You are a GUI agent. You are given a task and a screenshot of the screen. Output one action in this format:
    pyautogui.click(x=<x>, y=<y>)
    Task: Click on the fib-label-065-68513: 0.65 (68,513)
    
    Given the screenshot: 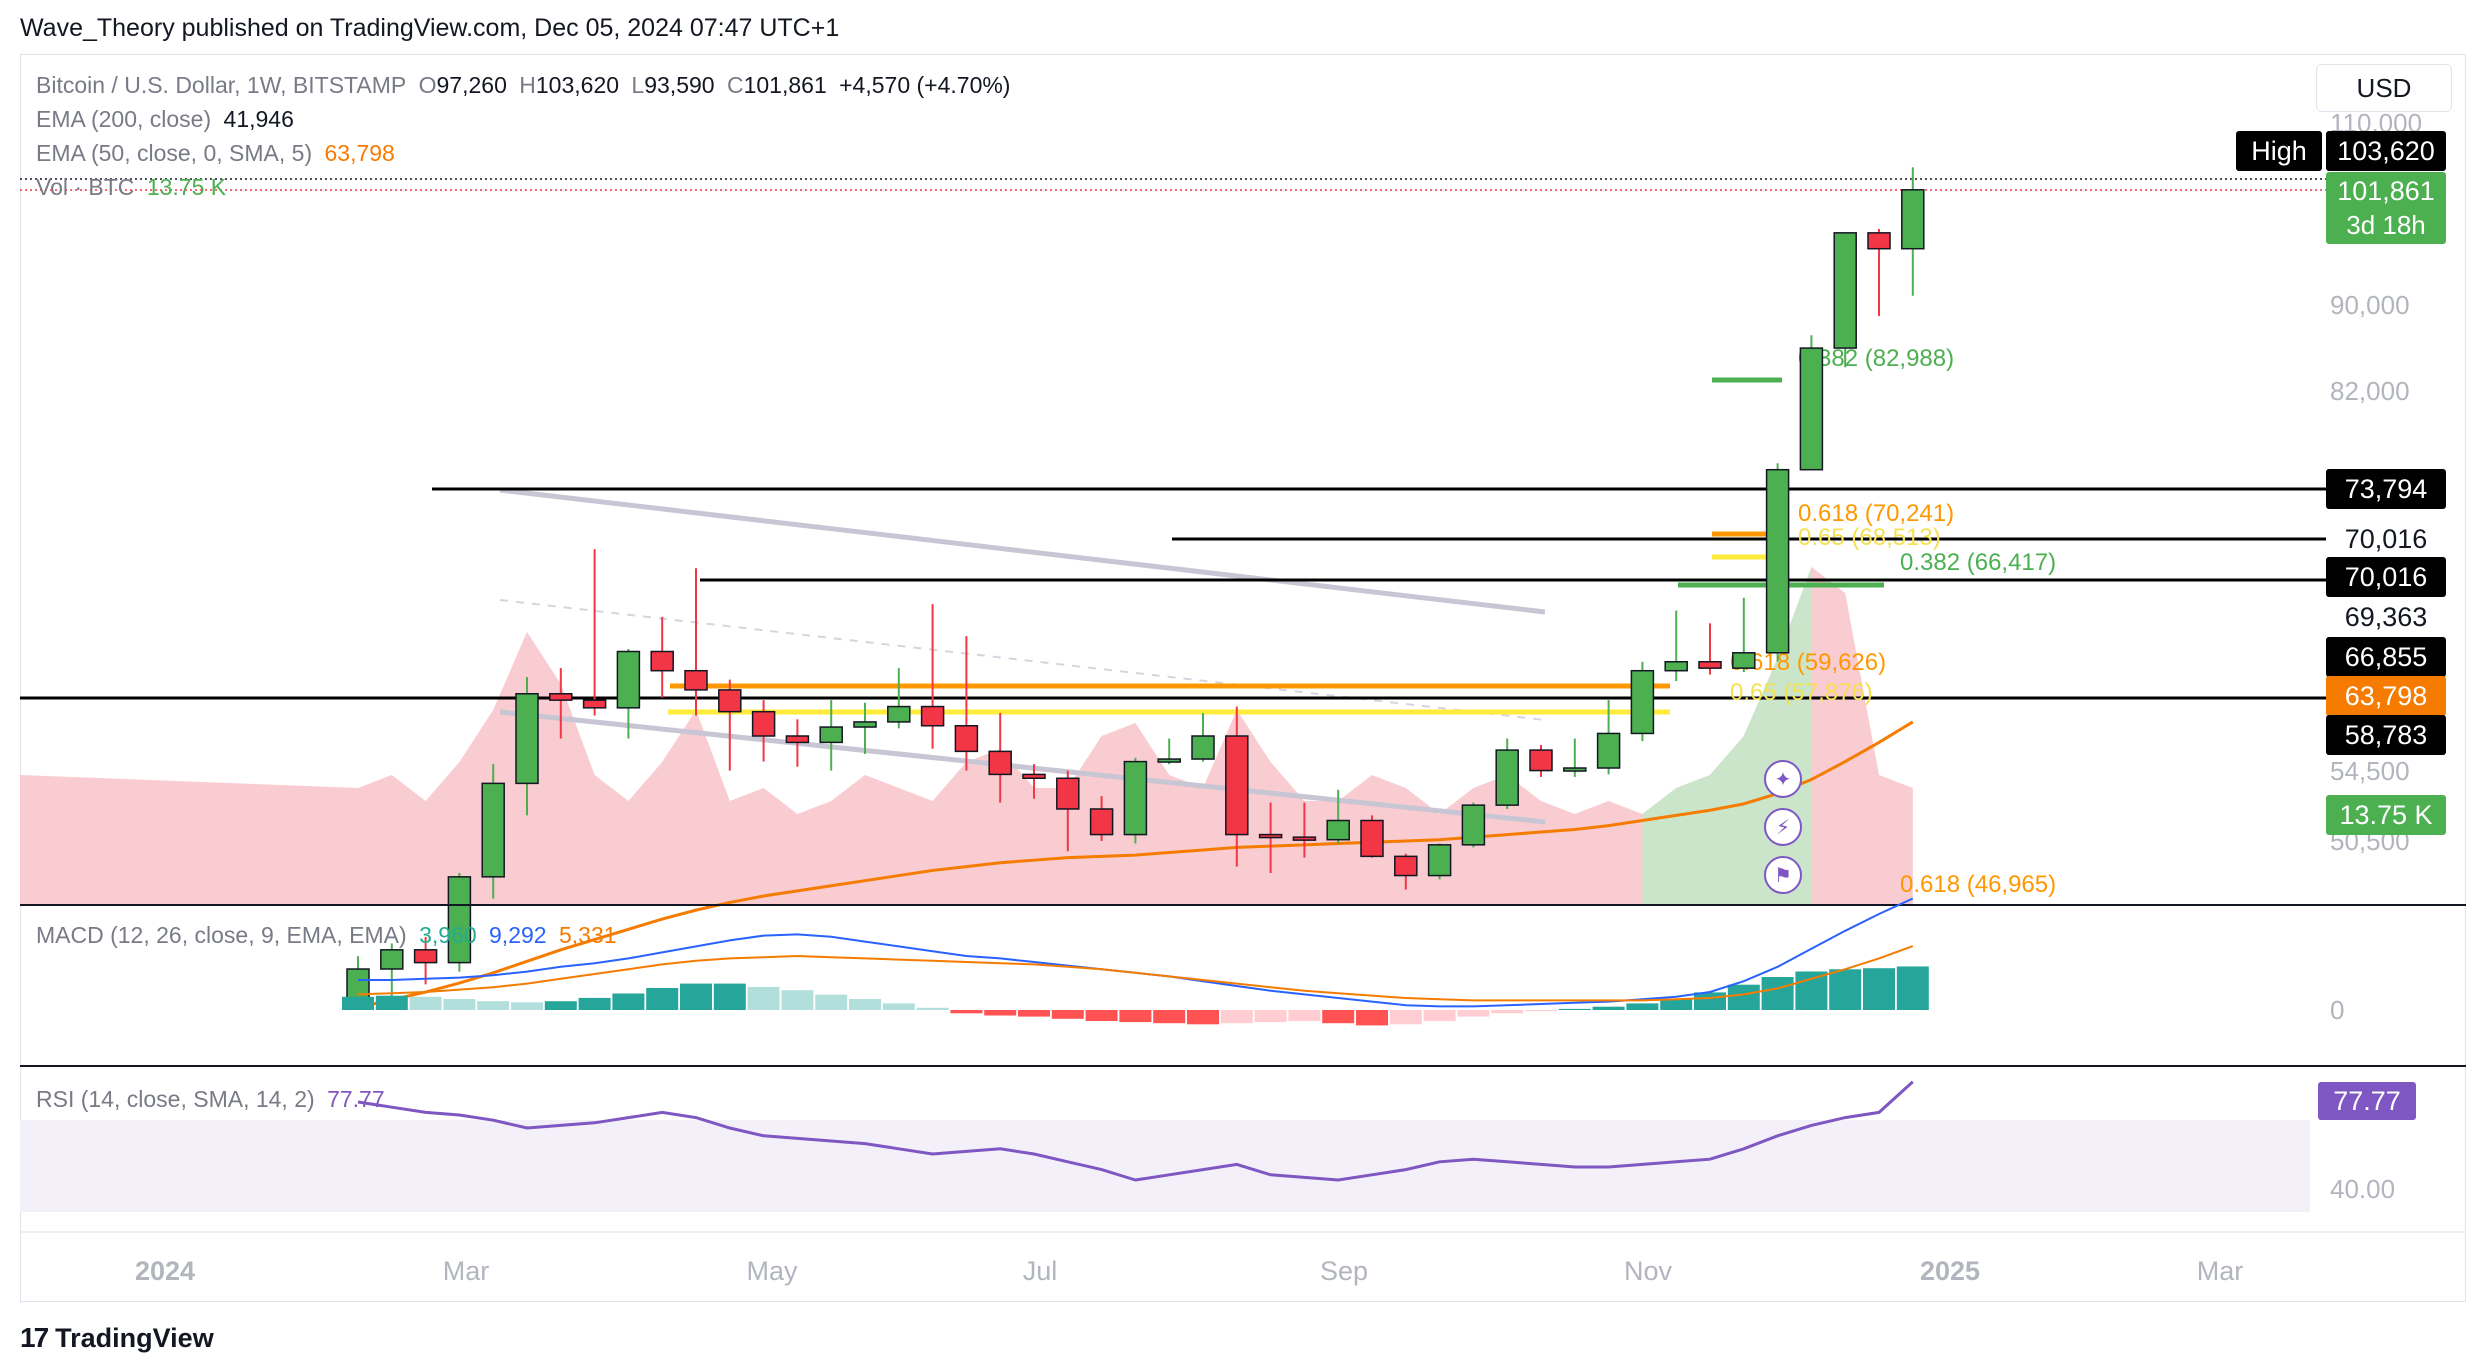 What is the action you would take?
    pyautogui.click(x=1869, y=537)
    